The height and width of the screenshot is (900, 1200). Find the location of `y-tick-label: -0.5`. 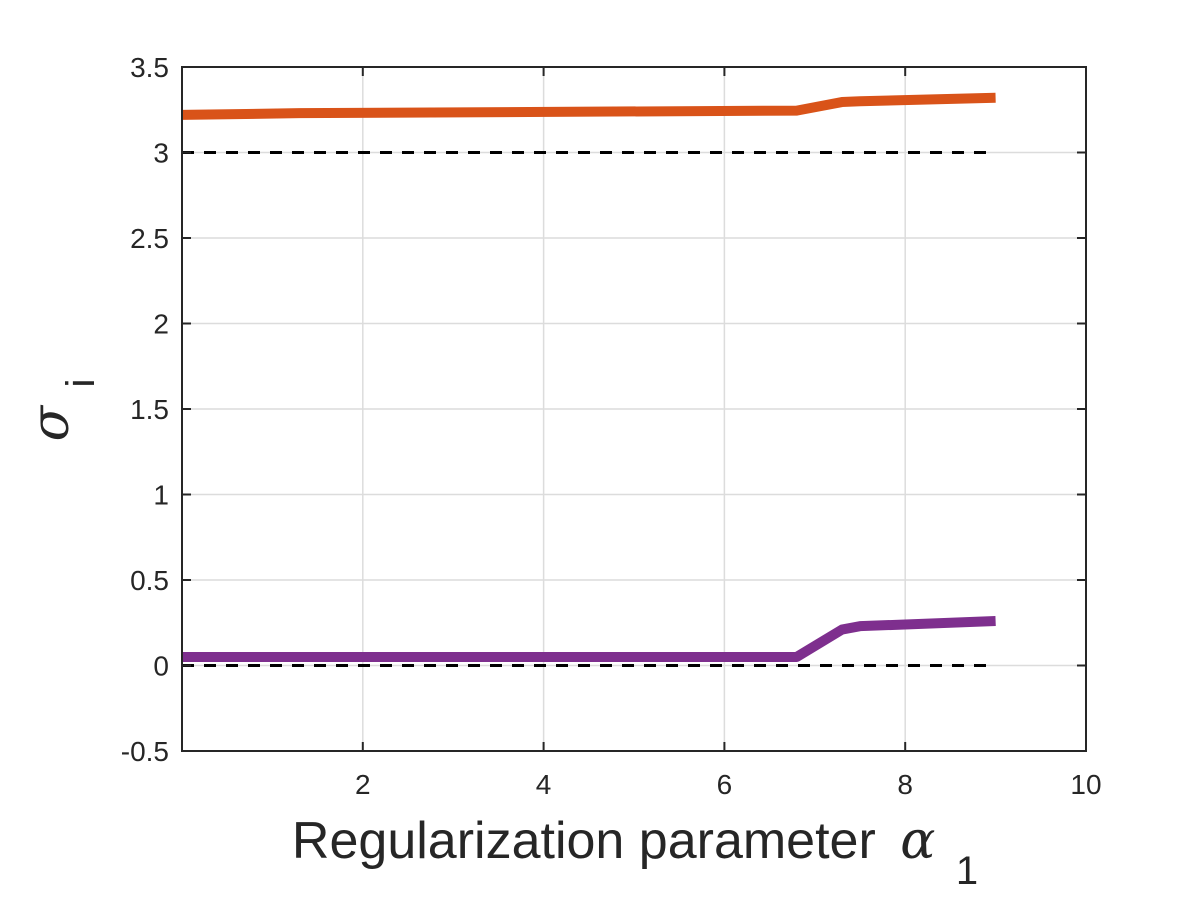

y-tick-label: -0.5 is located at coordinates (145, 751).